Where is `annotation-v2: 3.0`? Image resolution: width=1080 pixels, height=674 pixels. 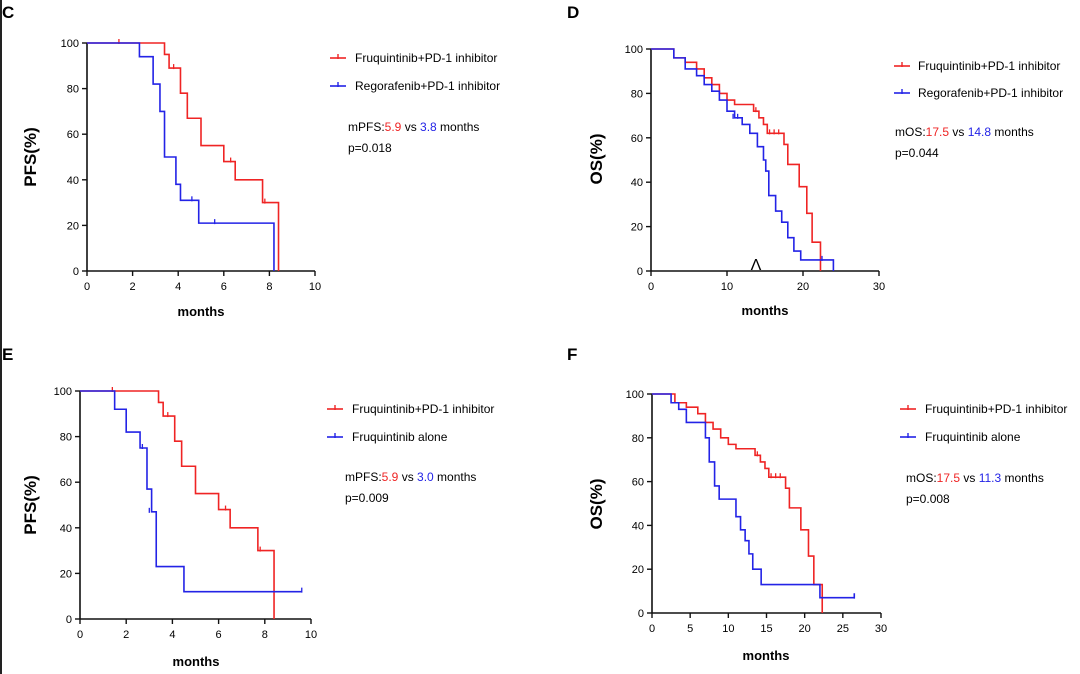
annotation-v2: 3.0 is located at coordinates (425, 477).